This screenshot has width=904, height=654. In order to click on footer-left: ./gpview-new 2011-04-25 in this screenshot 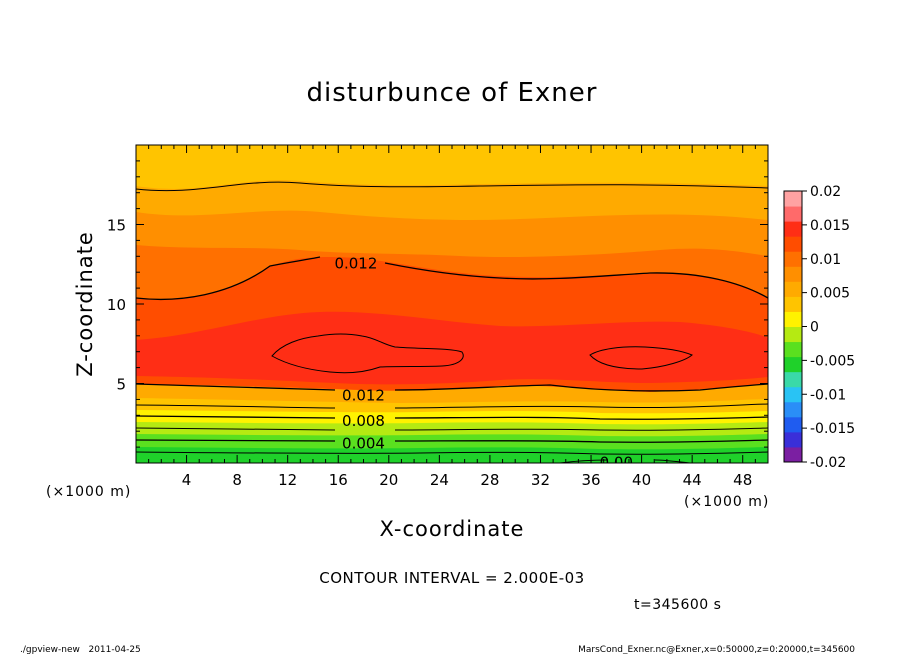, I will do `click(80, 649)`.